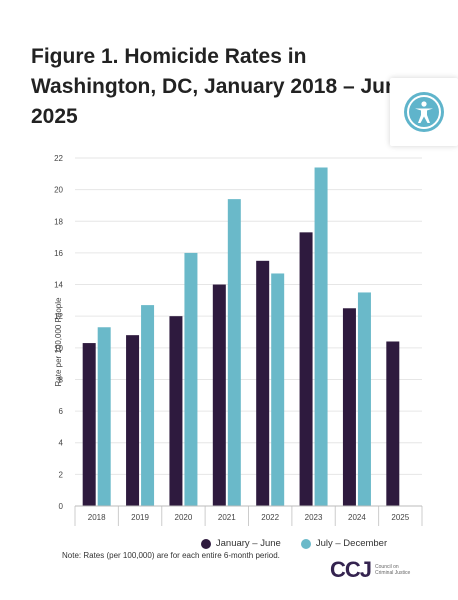 The image size is (458, 600). Describe the element at coordinates (314, 517) in the screenshot. I see `x-tick-label: 2023` at that location.